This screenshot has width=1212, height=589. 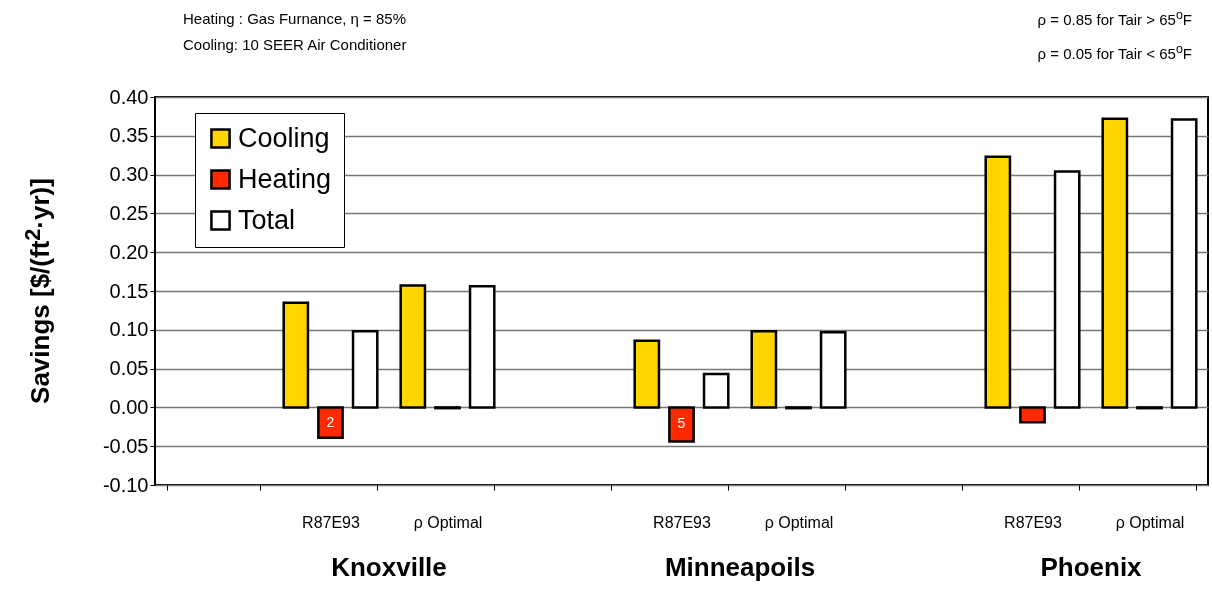 I want to click on y-tick-label: 0.40, so click(x=129, y=96).